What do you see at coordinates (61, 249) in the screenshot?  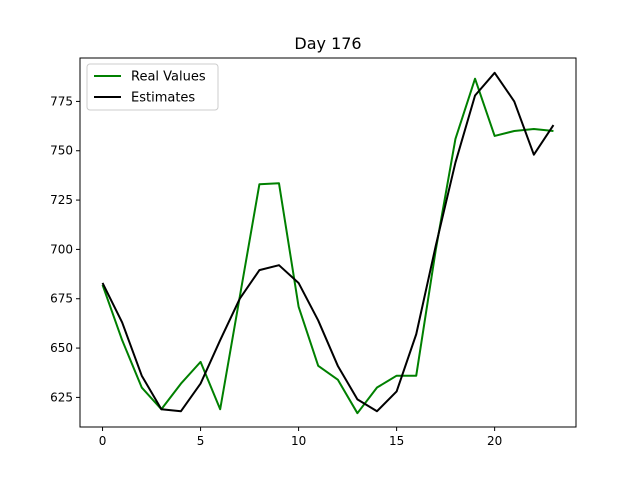 I see `y-tick-label: 700` at bounding box center [61, 249].